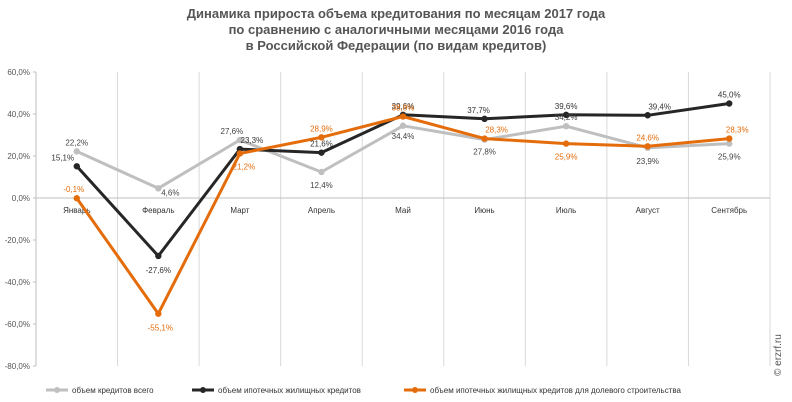  What do you see at coordinates (73, 189) in the screenshot?
I see `data-label: -0,1%` at bounding box center [73, 189].